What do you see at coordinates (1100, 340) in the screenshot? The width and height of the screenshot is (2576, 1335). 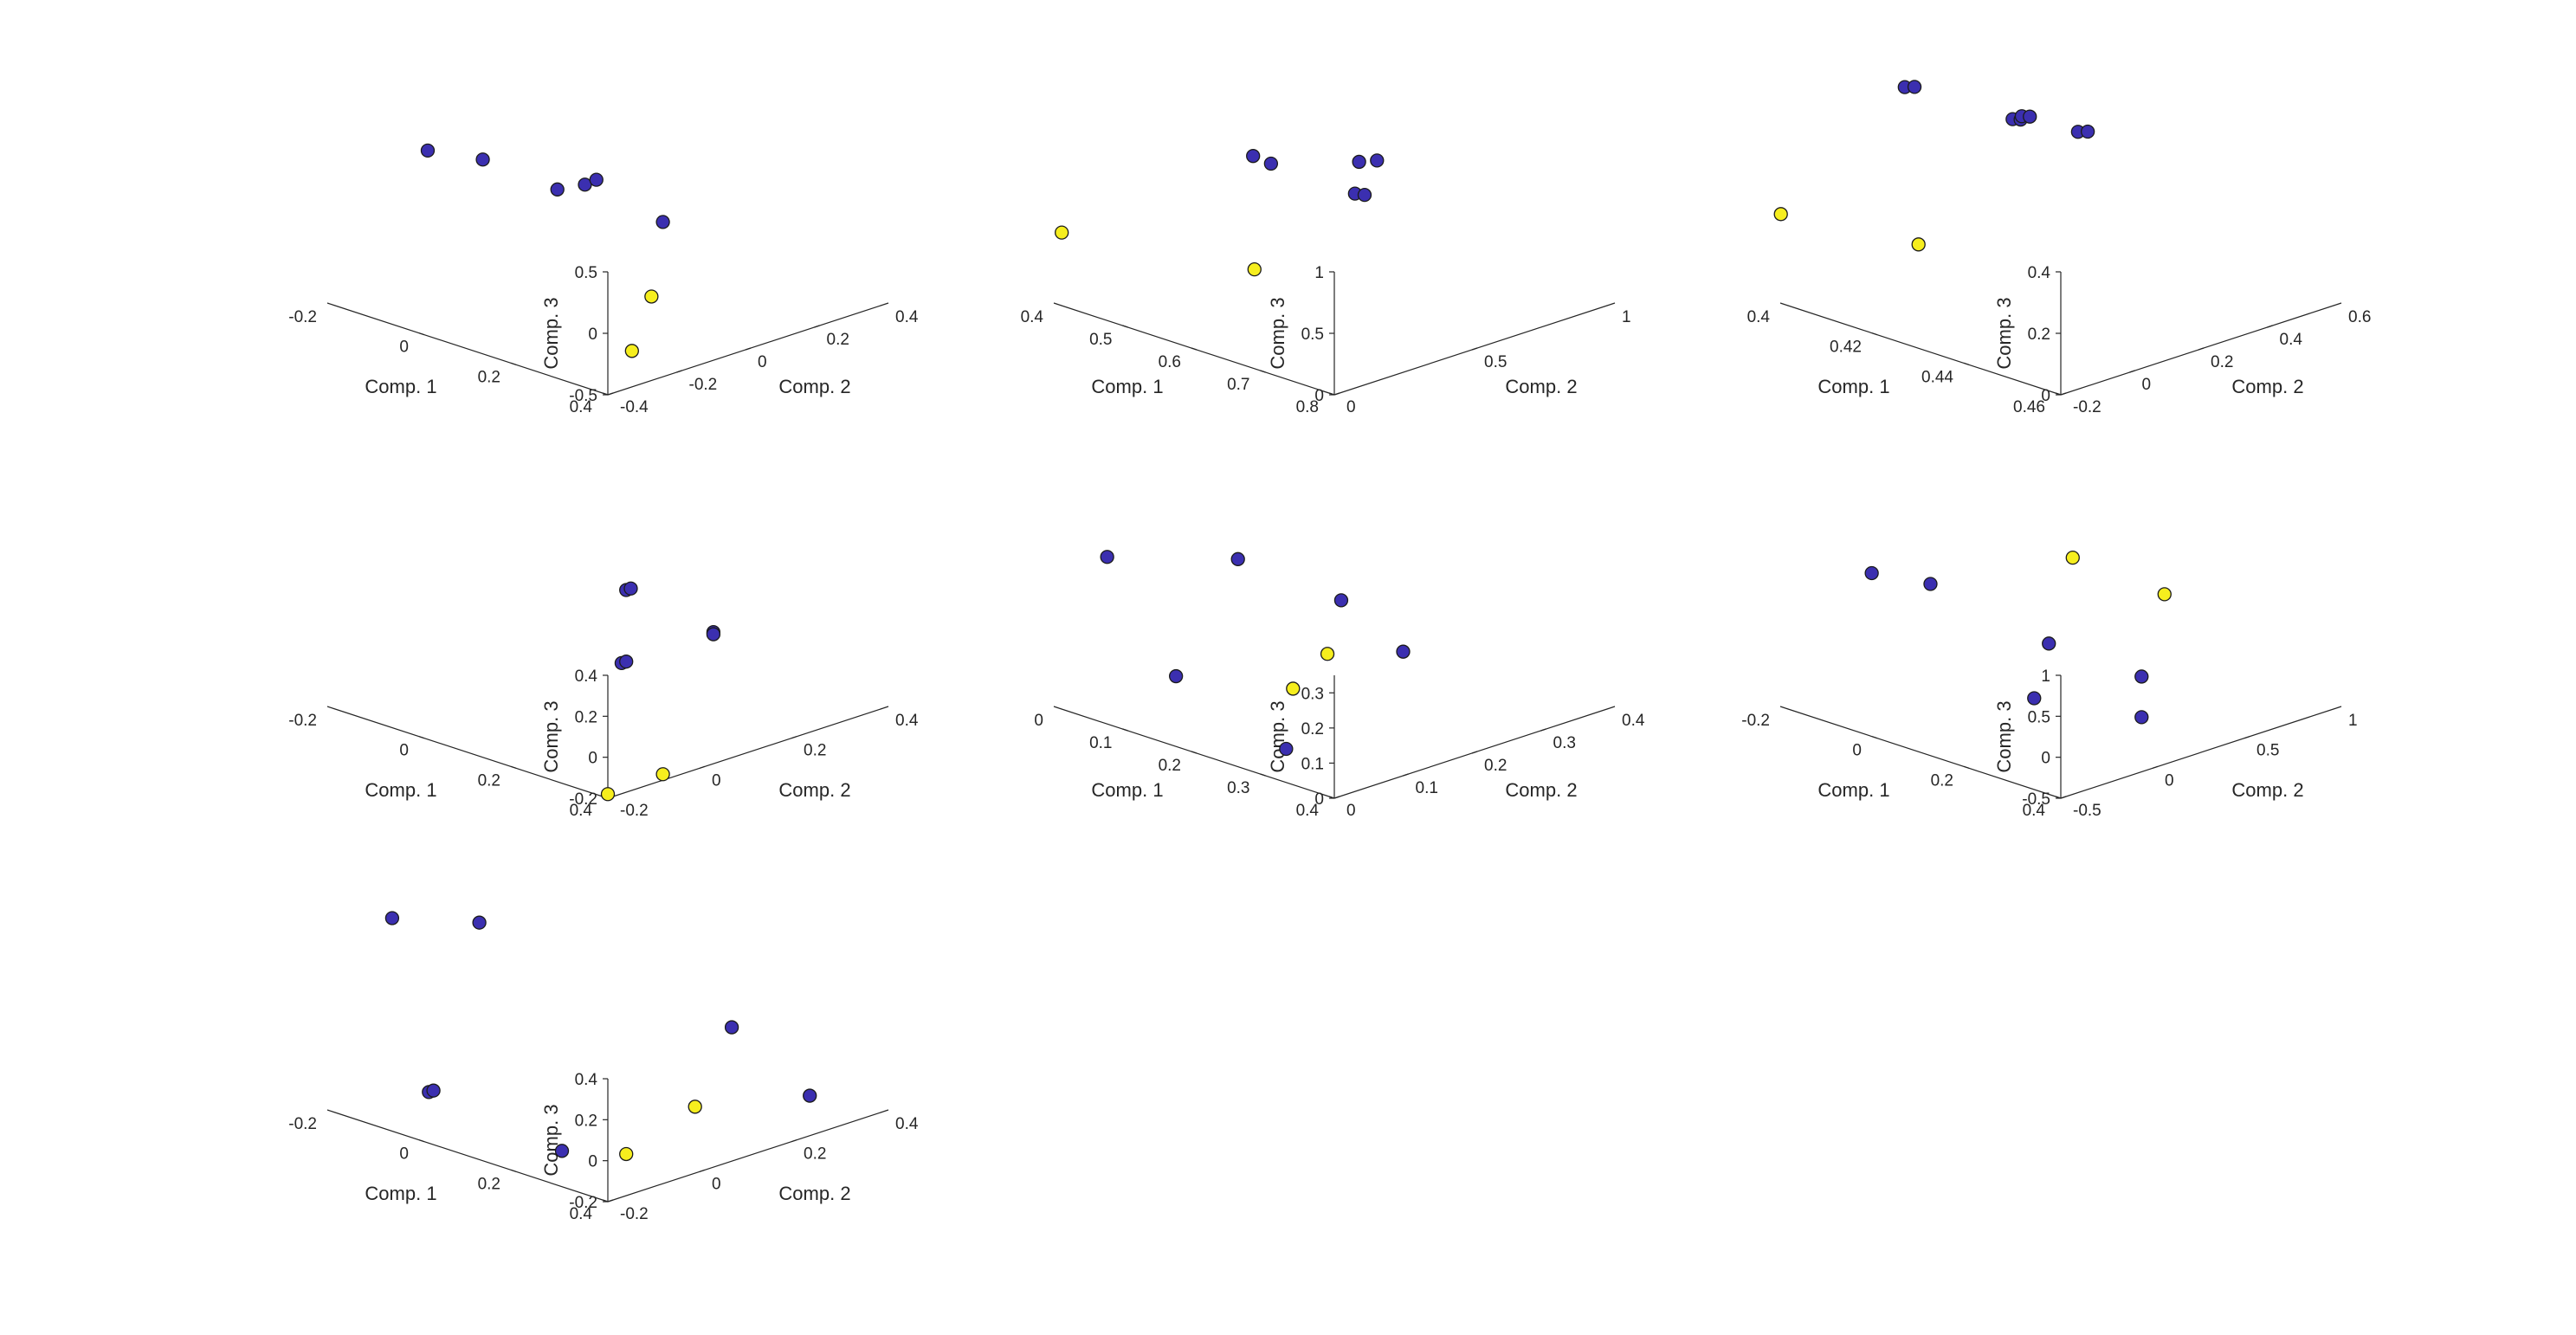 I see `x-tick-label: 0.5` at bounding box center [1100, 340].